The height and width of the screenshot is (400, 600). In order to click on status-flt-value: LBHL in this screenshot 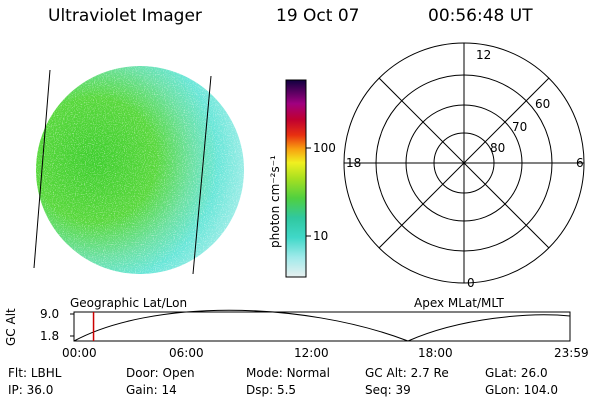, I will do `click(46, 373)`.